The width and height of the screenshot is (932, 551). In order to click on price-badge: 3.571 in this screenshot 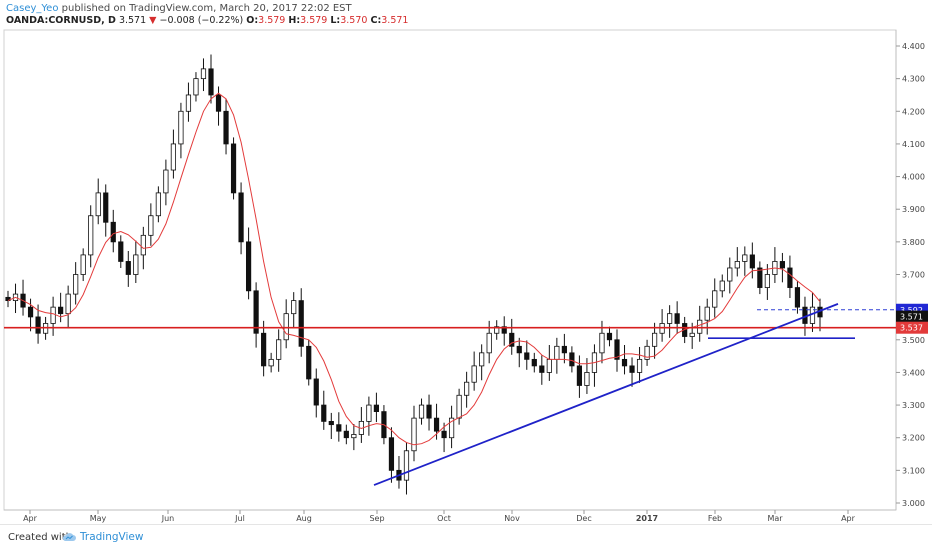, I will do `click(912, 316)`.